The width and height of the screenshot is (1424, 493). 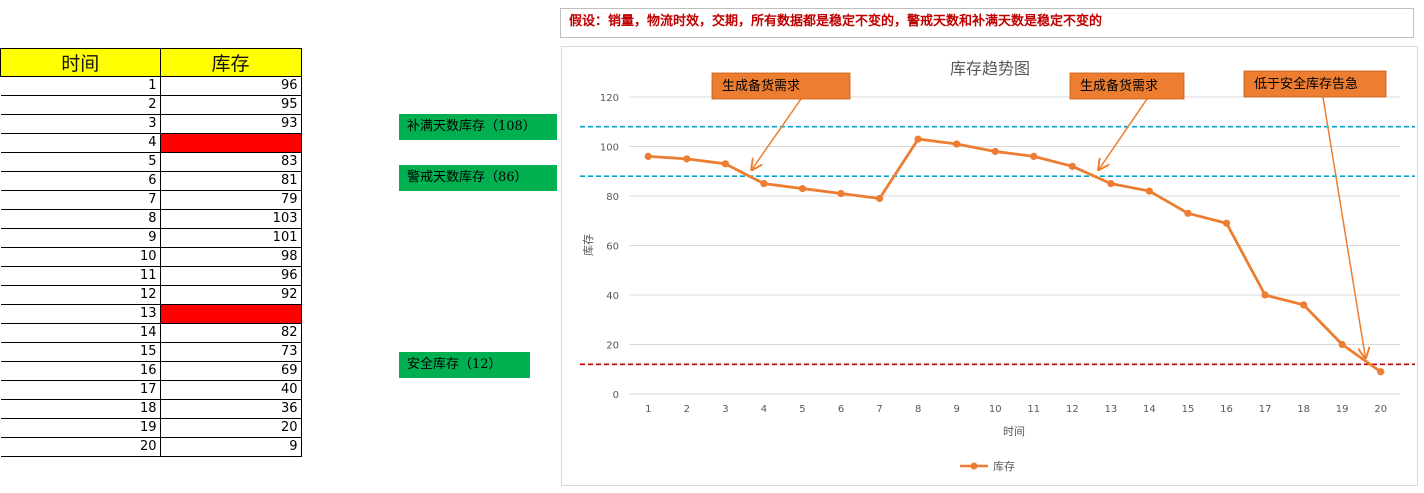 What do you see at coordinates (151, 314) in the screenshot?
I see `table-row: 13 85` at bounding box center [151, 314].